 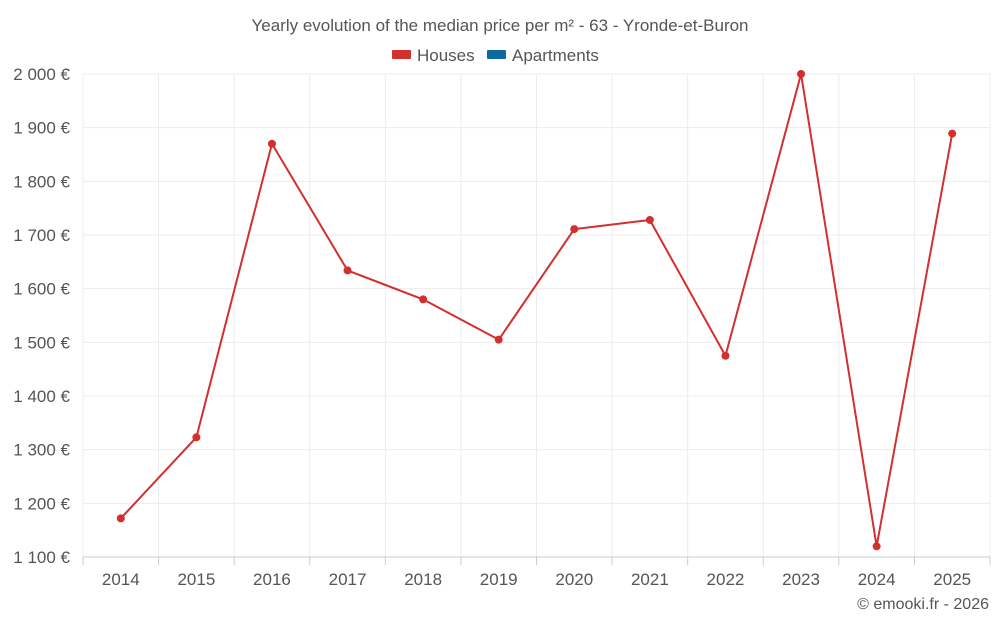 What do you see at coordinates (41, 235) in the screenshot?
I see `y-tick-label: 1 700 €` at bounding box center [41, 235].